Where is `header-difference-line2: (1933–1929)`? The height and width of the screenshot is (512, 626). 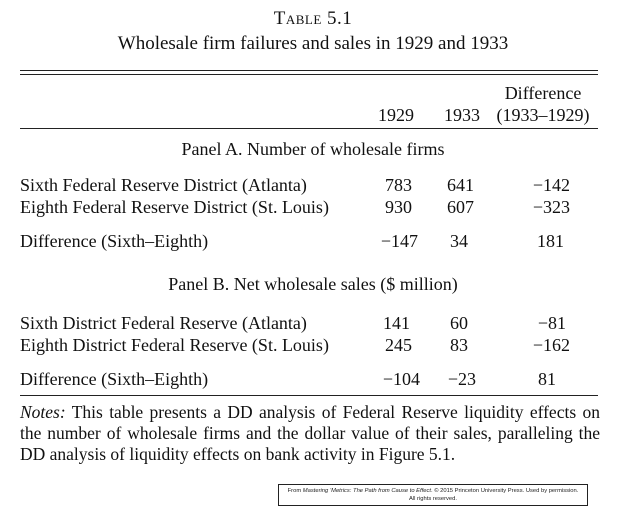 header-difference-line2: (1933–1929) is located at coordinates (543, 115).